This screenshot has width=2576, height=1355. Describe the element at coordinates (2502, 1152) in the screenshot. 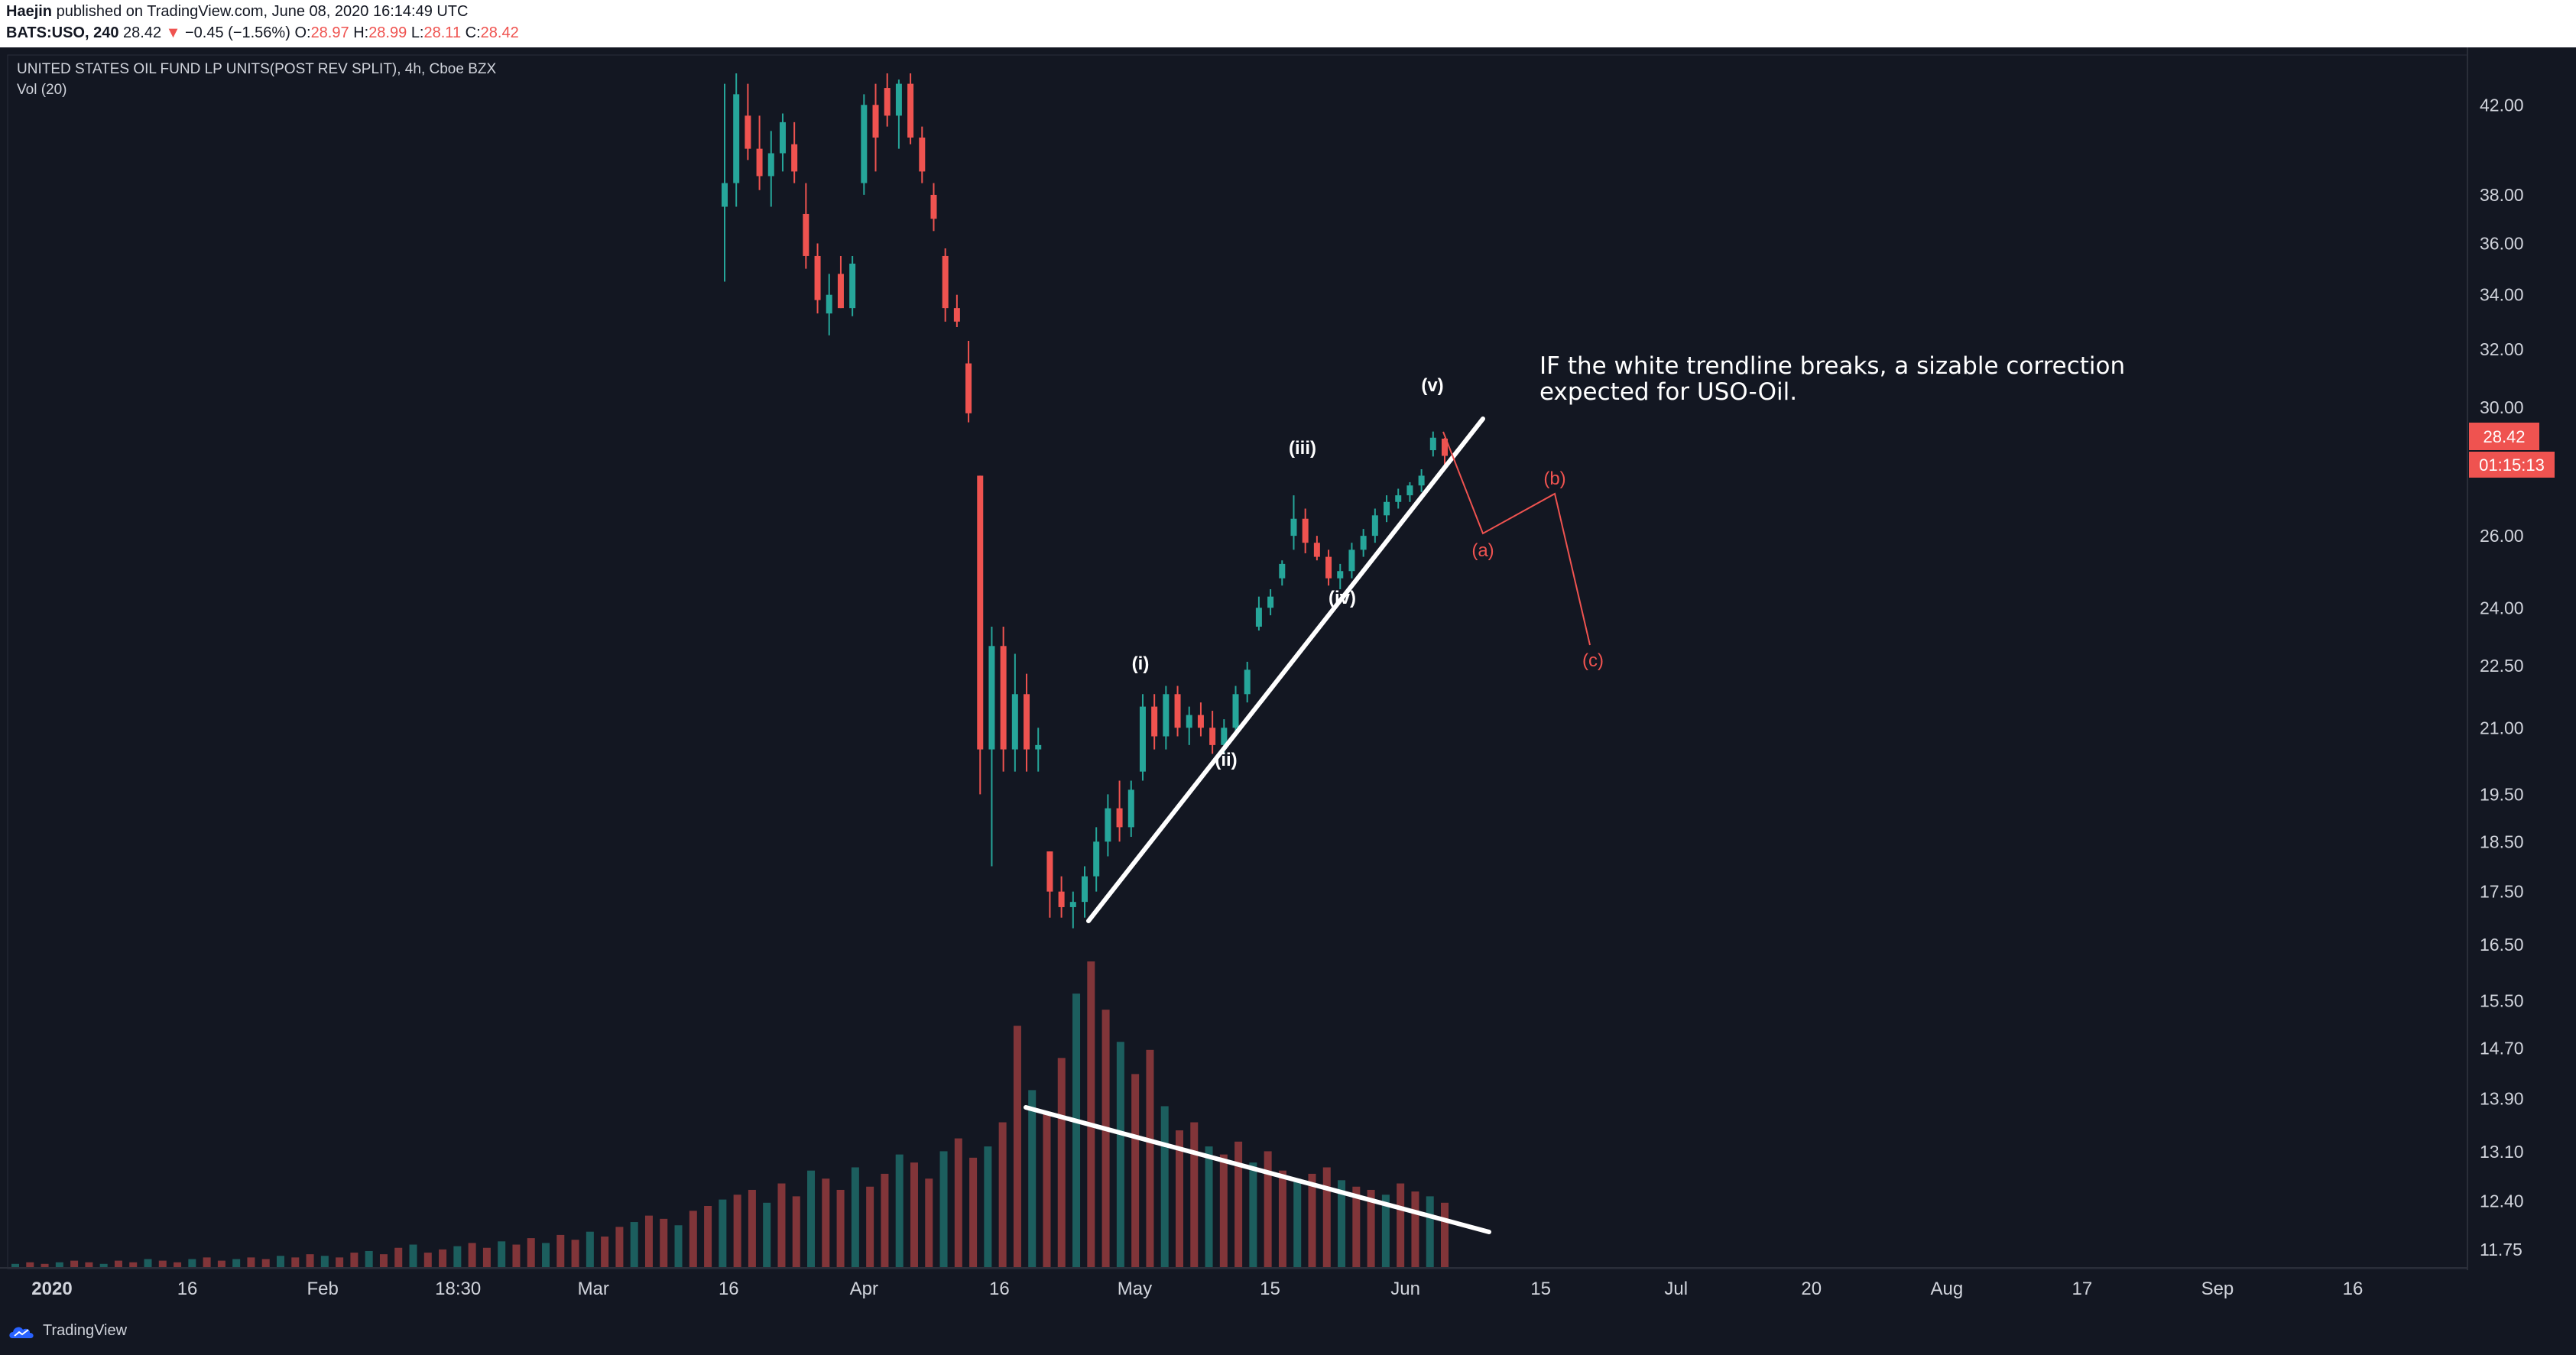

I see `price-tick-label: 13.10` at that location.